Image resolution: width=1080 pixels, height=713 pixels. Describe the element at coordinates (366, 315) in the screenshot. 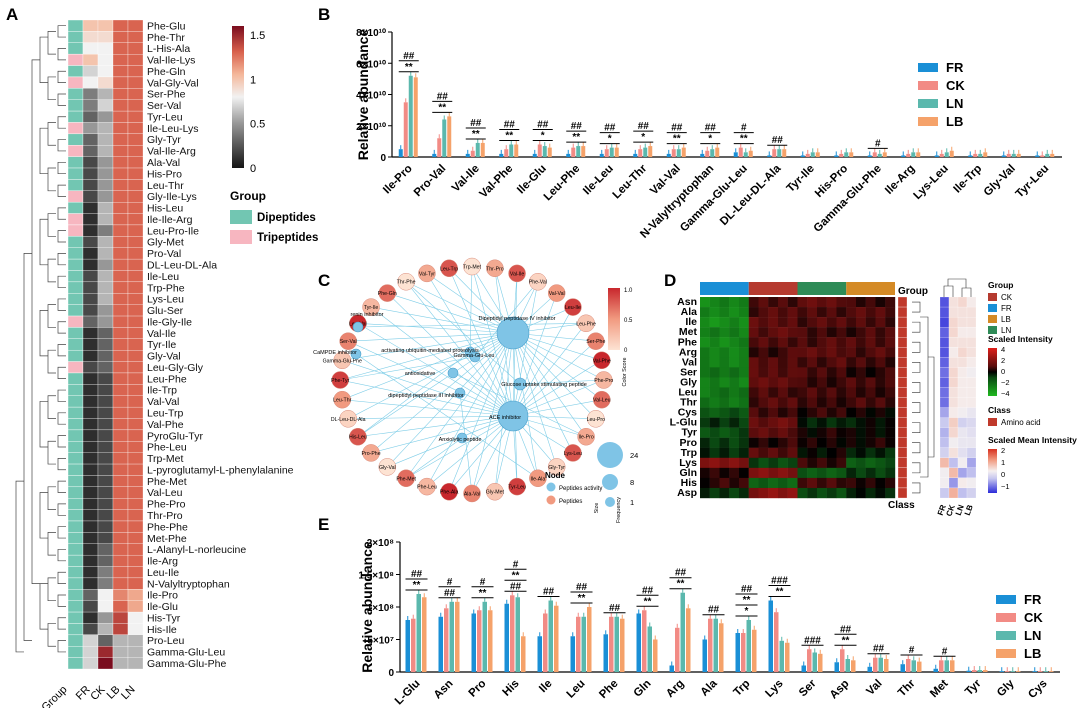

I see `activity-node-label: renin inhibitor` at that location.